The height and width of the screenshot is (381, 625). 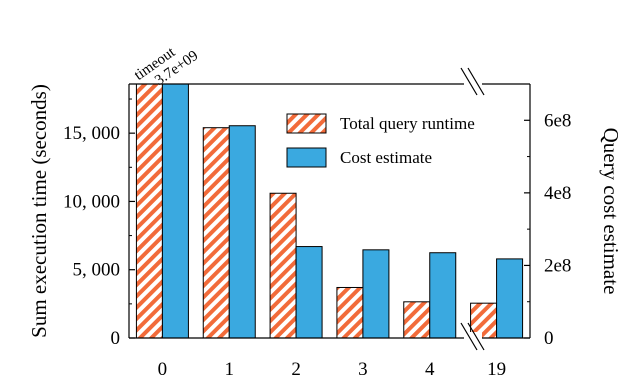 I want to click on x-tick-label-4: 4, so click(x=430, y=369).